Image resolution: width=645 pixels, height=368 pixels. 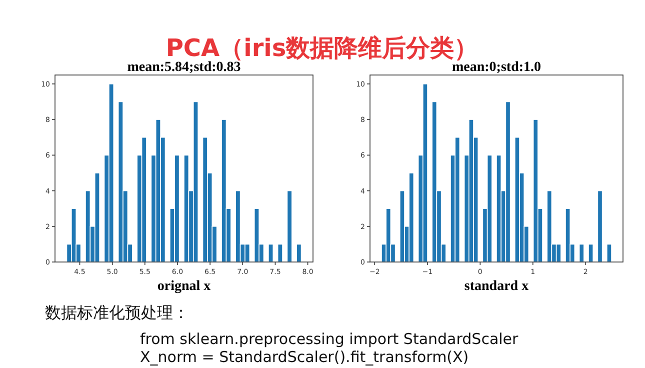 I want to click on text: PCA（iris数据降维后分类）, so click(x=322, y=48).